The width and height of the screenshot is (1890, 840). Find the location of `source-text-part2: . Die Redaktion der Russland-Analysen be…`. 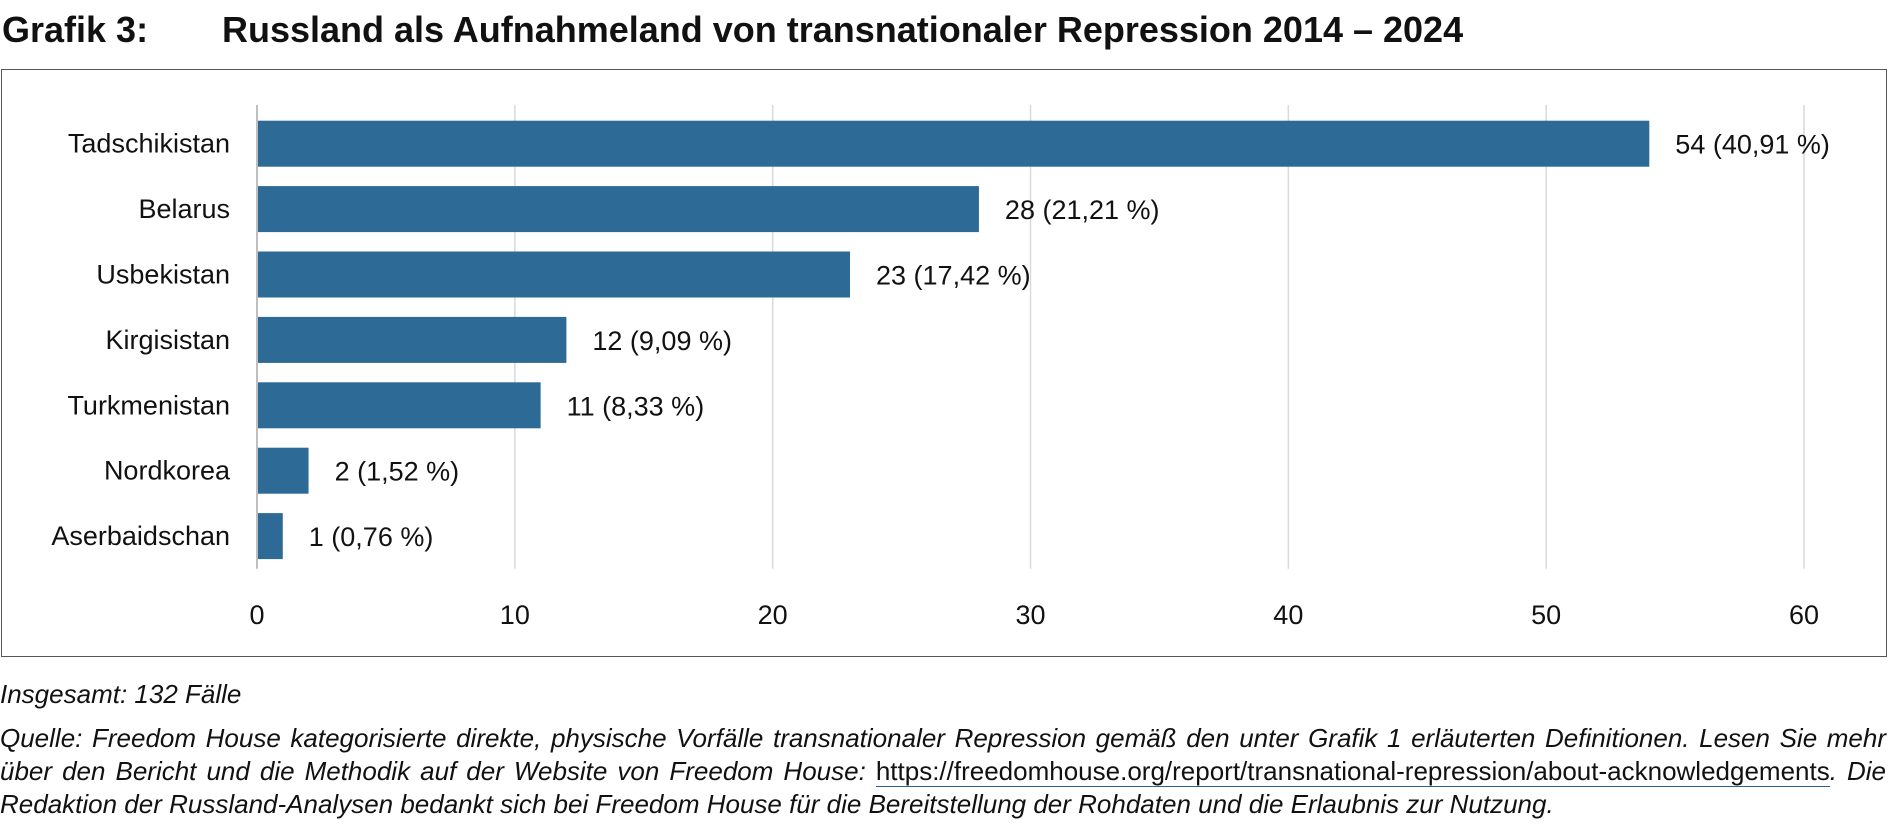

source-text-part2: . Die Redaktion der Russland-Analysen be… is located at coordinates (943, 787).